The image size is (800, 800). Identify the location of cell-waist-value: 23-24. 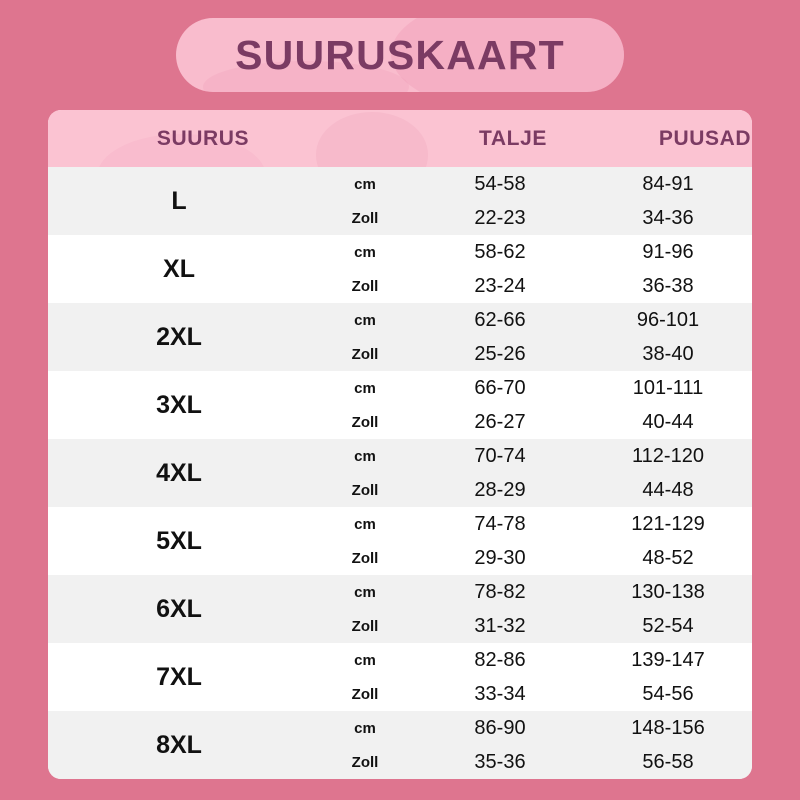
(500, 285).